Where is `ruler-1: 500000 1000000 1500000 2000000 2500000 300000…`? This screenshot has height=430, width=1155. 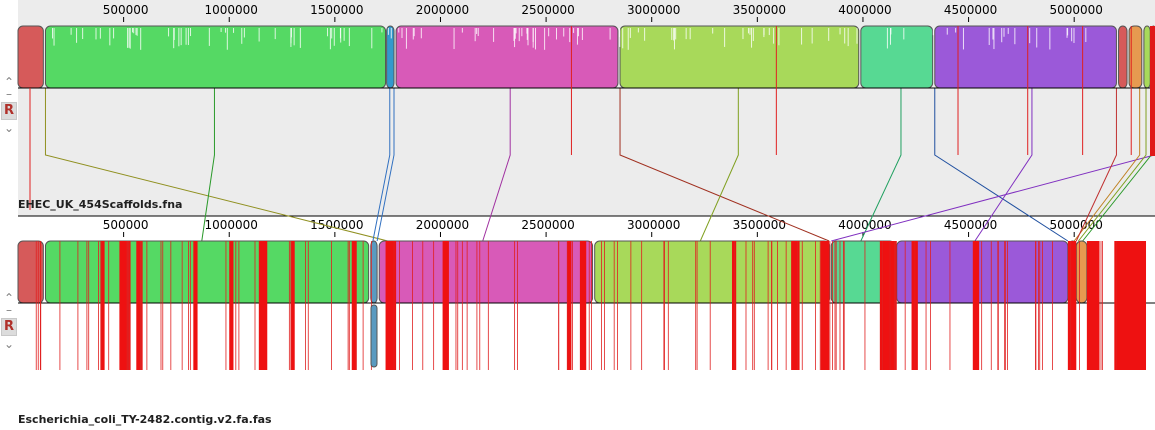
ruler-1: 500000 1000000 1500000 2000000 2500000 300000… is located at coordinates (603, 12).